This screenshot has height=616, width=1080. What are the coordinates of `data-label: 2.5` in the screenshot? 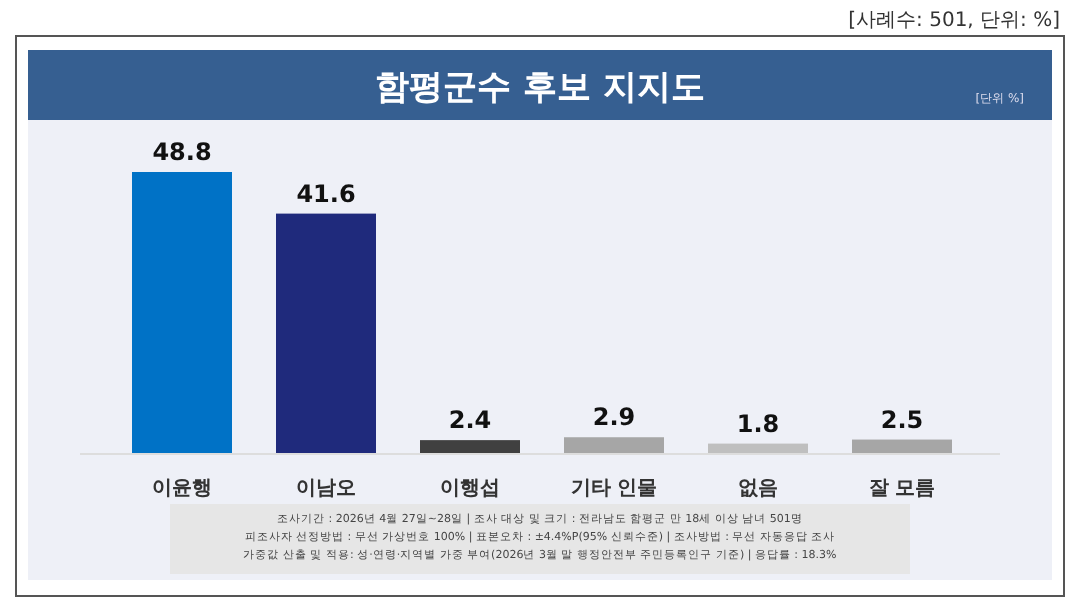 It's located at (902, 419).